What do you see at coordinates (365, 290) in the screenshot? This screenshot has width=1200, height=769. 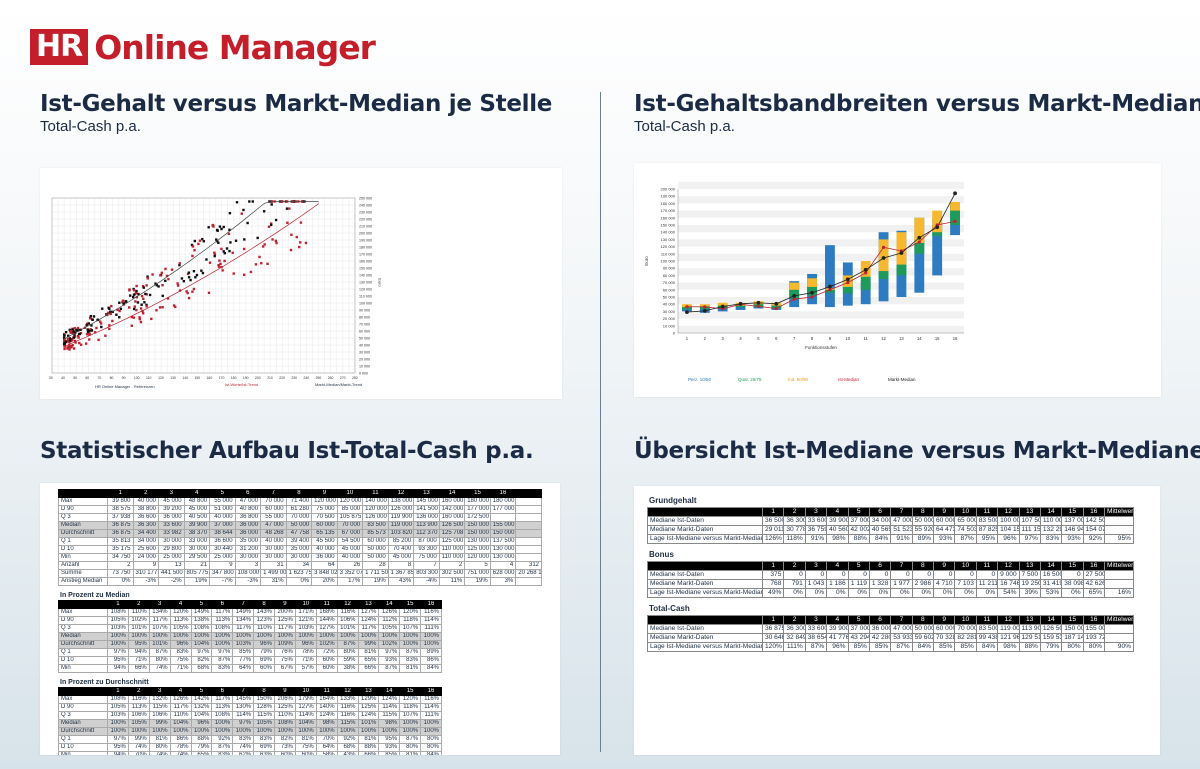 I see `y-tick-label: 120 000` at bounding box center [365, 290].